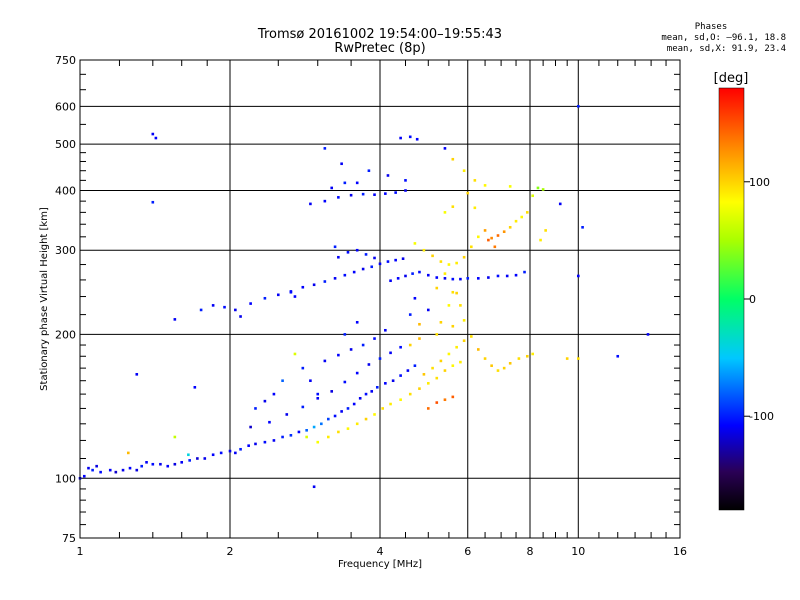  What do you see at coordinates (530, 551) in the screenshot?
I see `x-tick-label: 8` at bounding box center [530, 551].